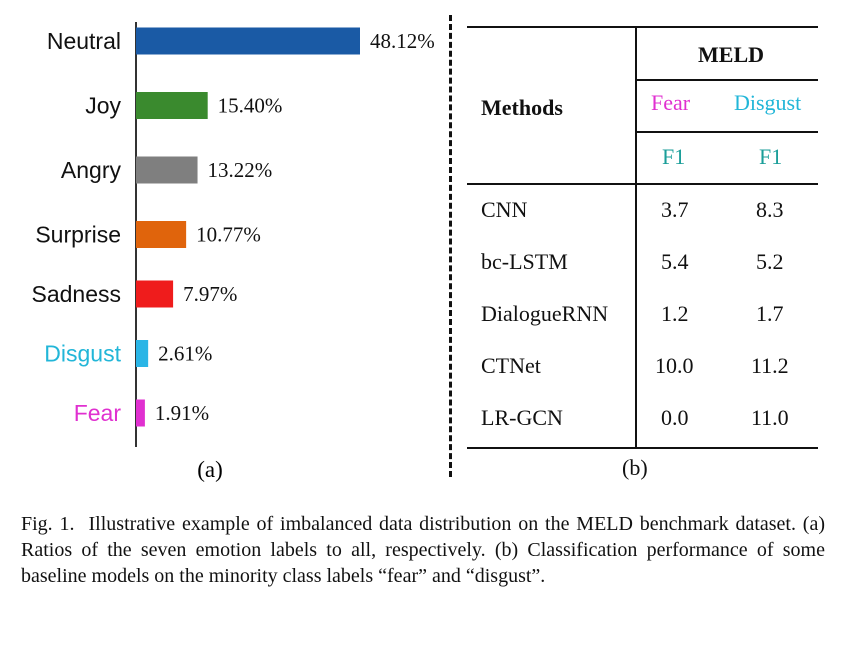  I want to click on metric-header-fear: F1, so click(674, 156).